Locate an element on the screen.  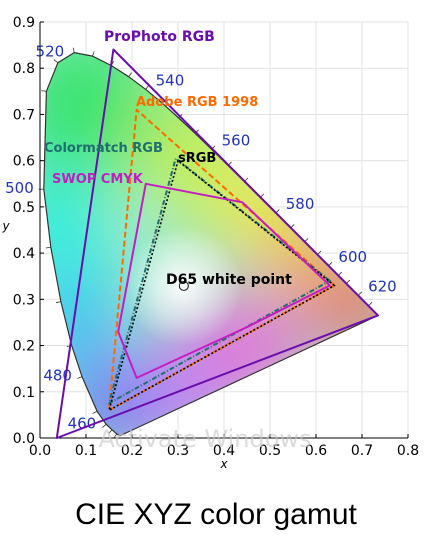
y-tick-label: 0.2 is located at coordinates (24, 347).